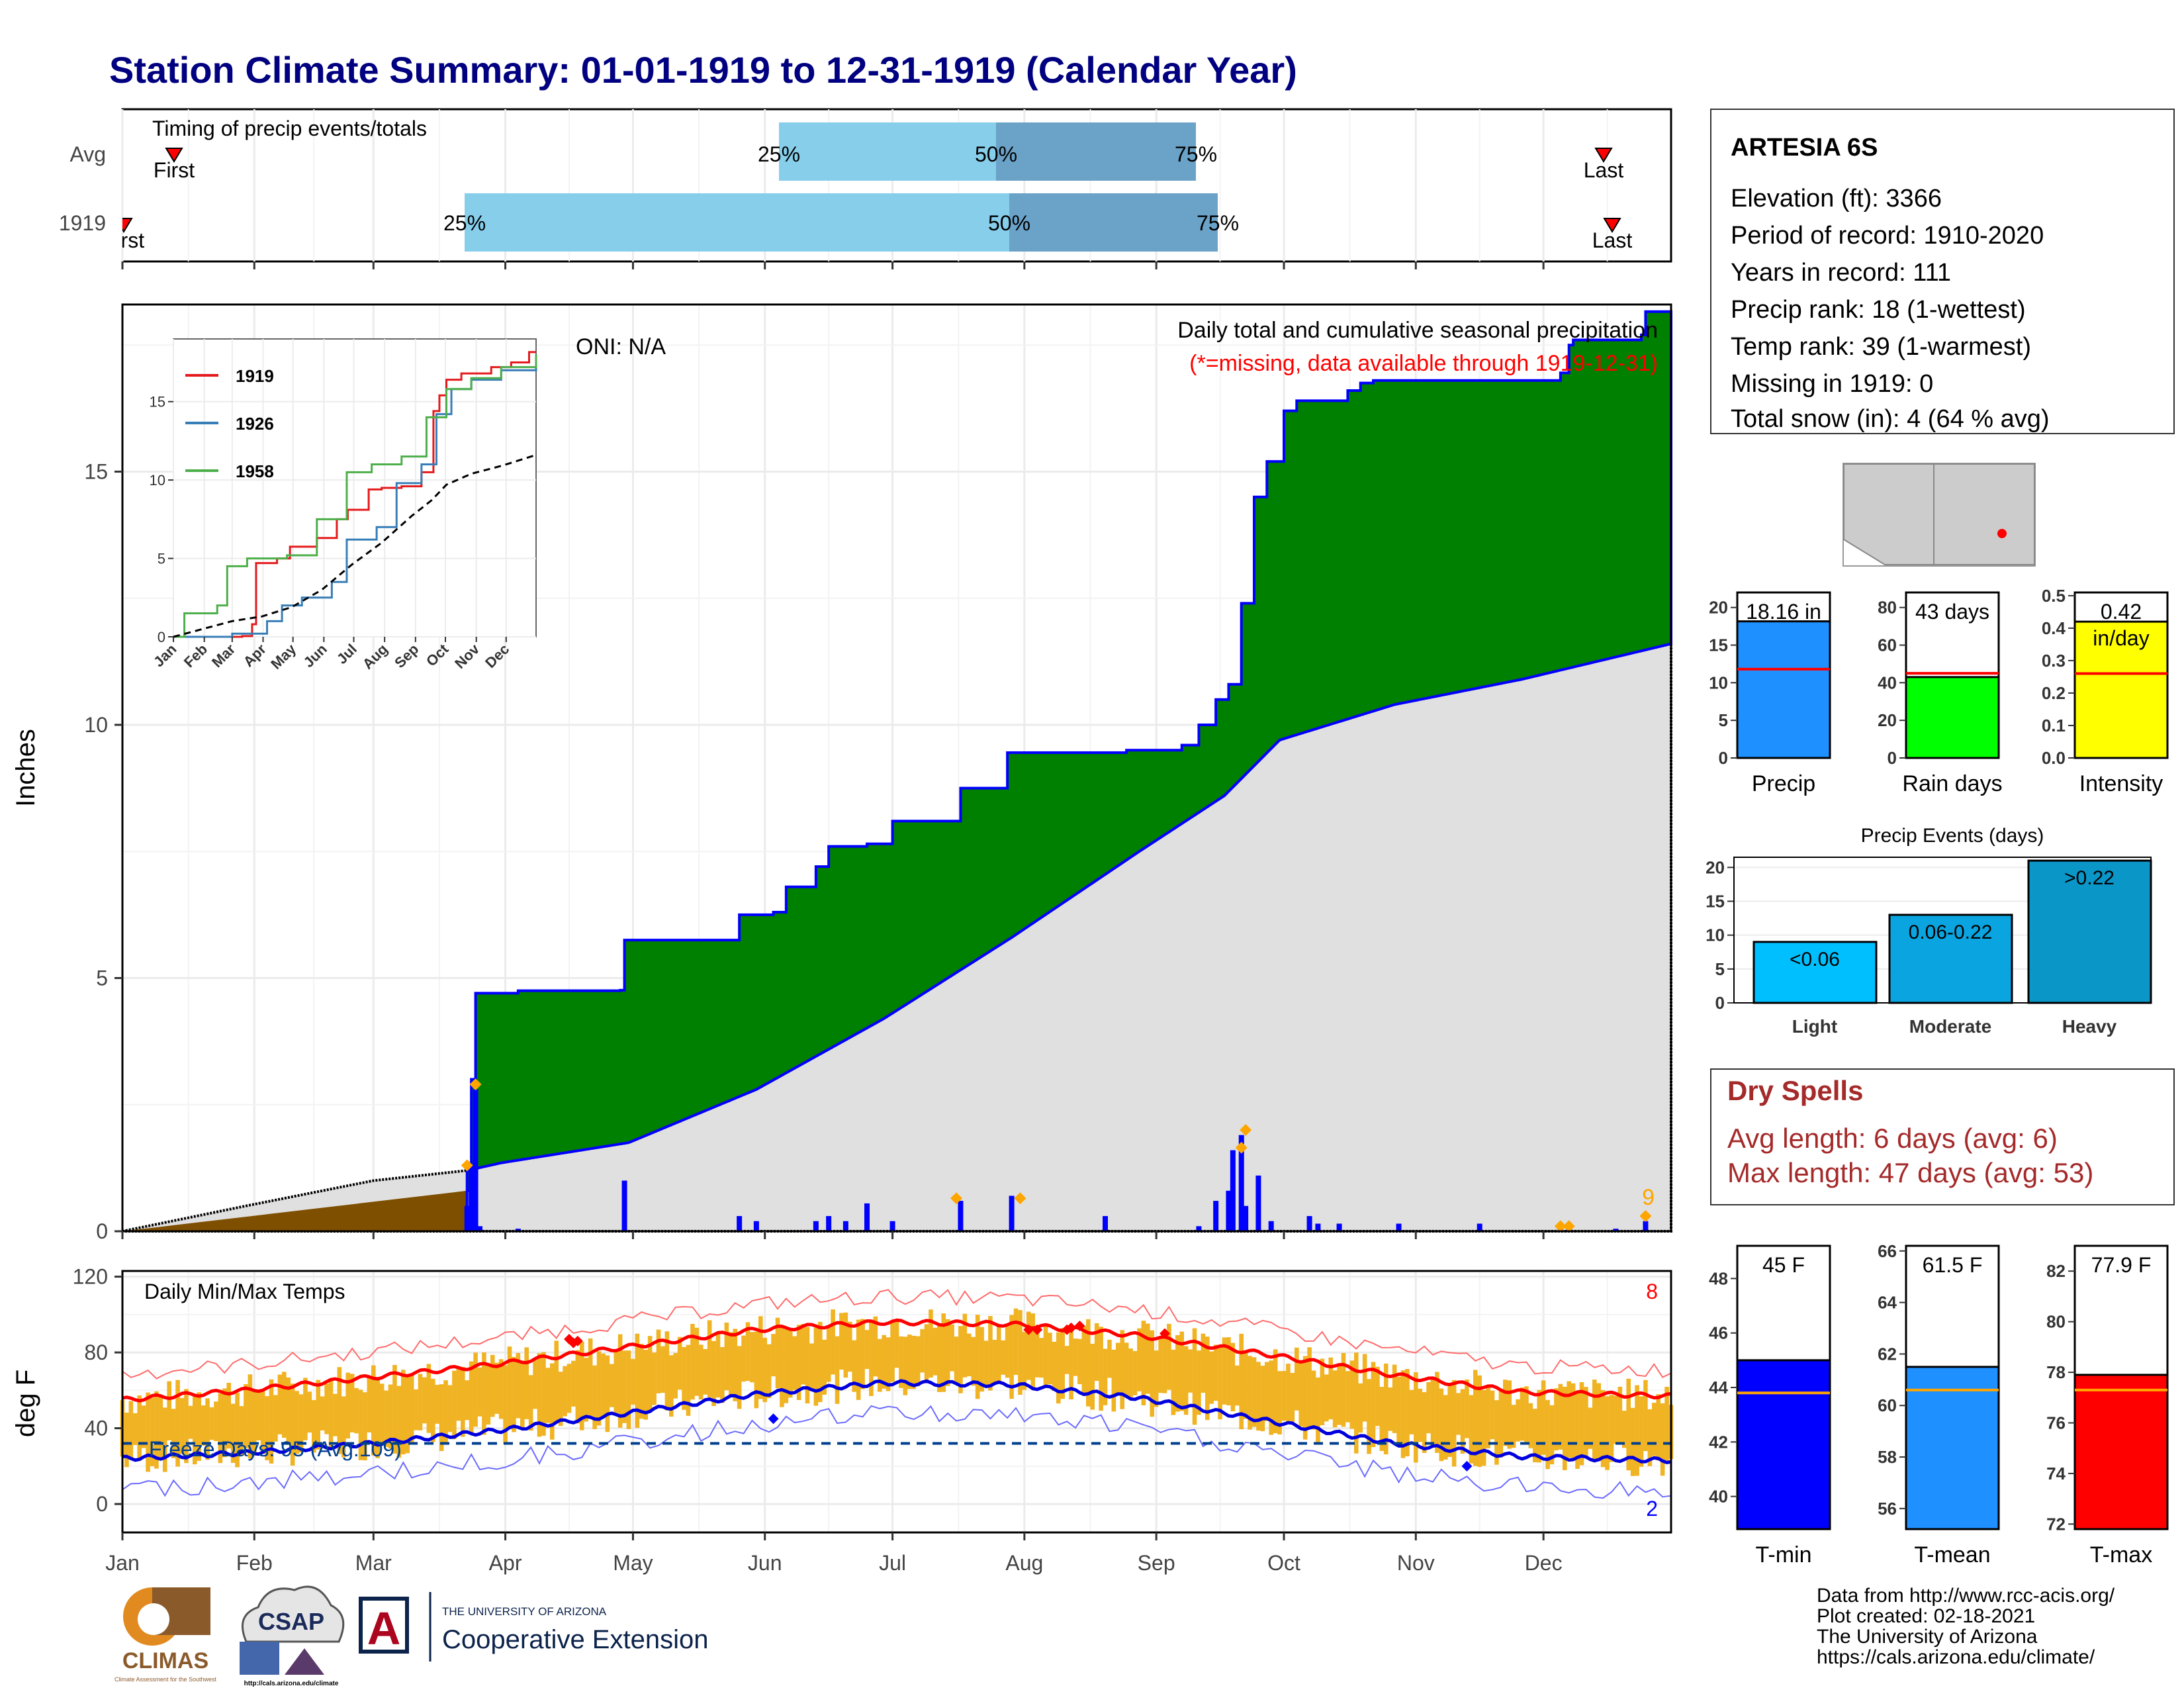  What do you see at coordinates (1888, 1251) in the screenshot?
I see `summary-tick-label: 66` at bounding box center [1888, 1251].